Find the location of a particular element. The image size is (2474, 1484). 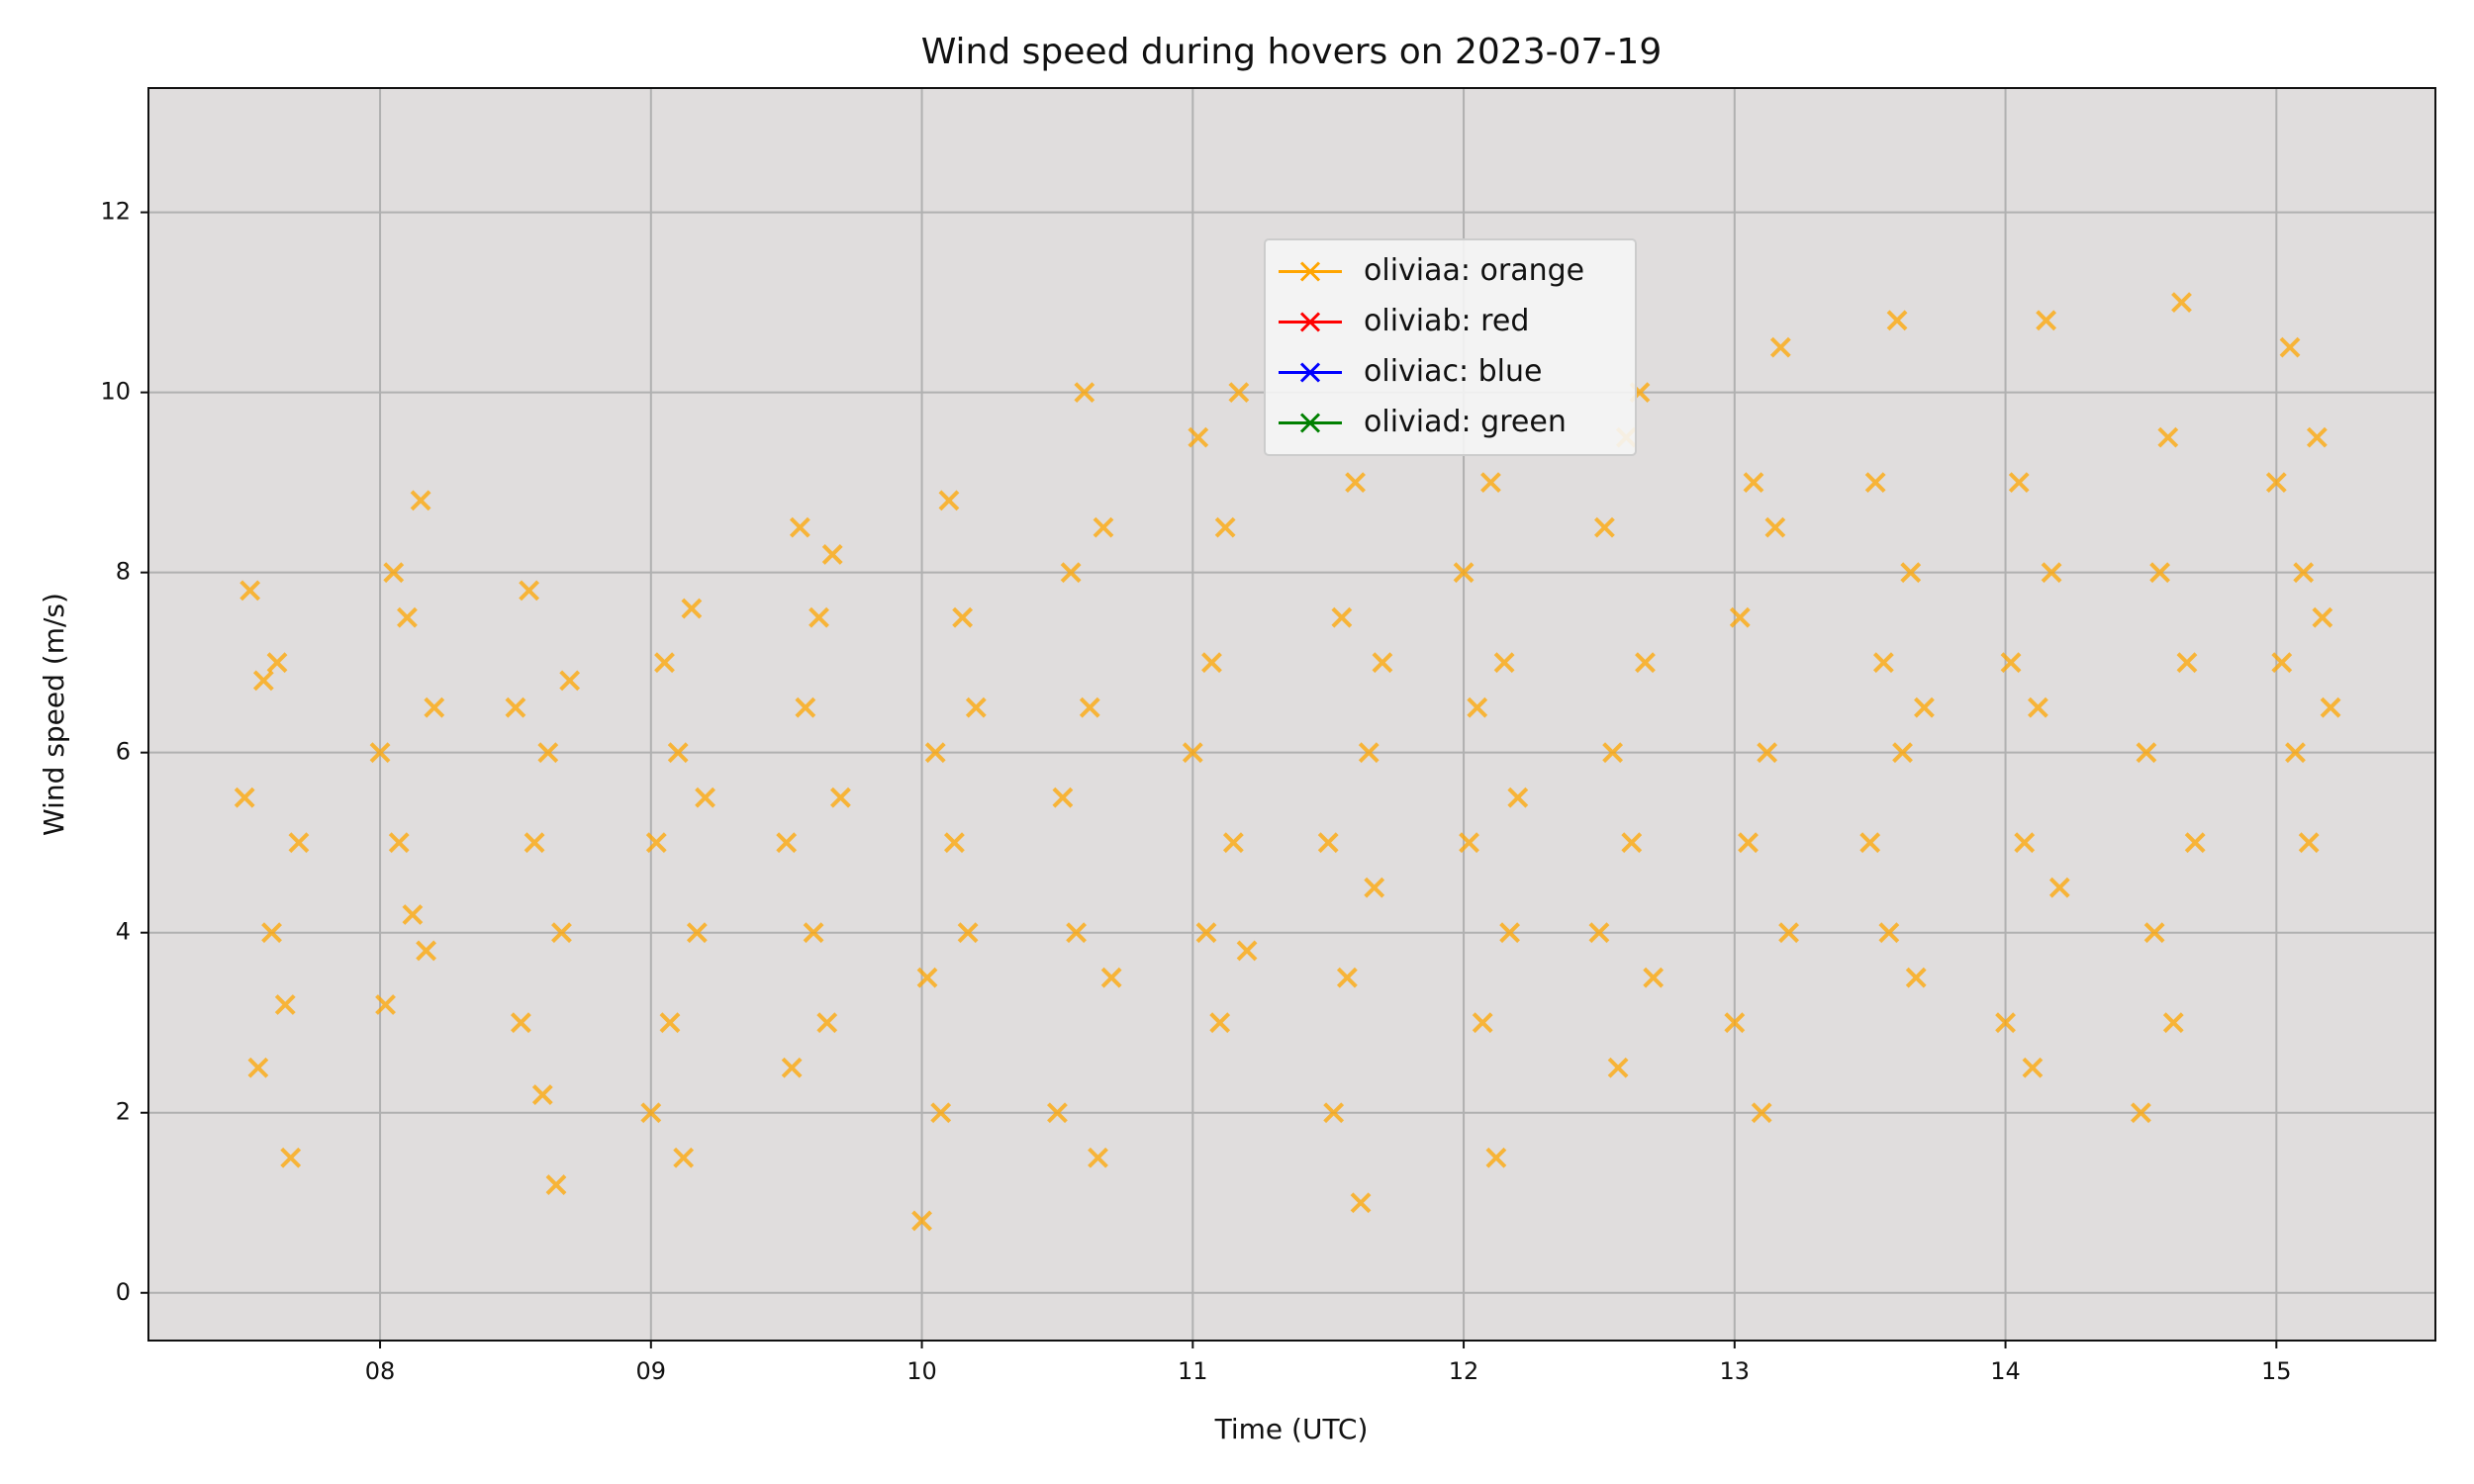

legend-label: oliviab: red is located at coordinates (1447, 321).